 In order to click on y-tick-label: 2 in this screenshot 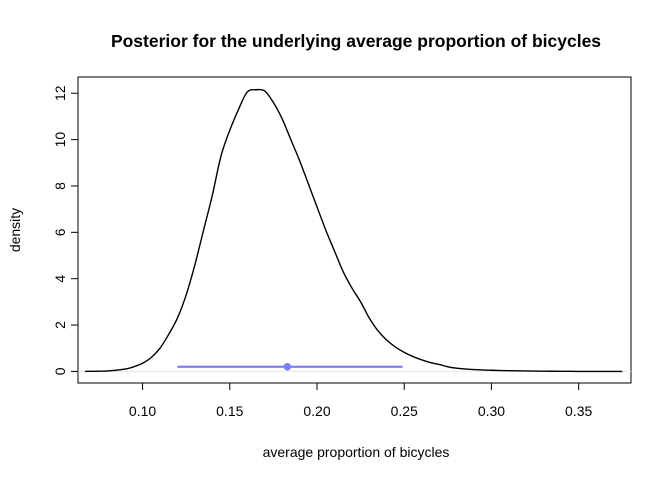, I will do `click(60, 325)`.